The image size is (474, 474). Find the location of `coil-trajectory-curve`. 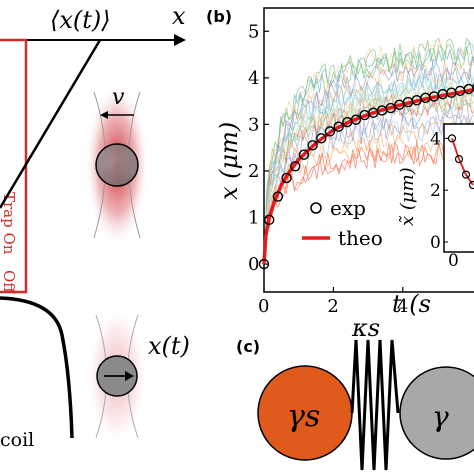

coil-trajectory-curve is located at coordinates (37, 367).